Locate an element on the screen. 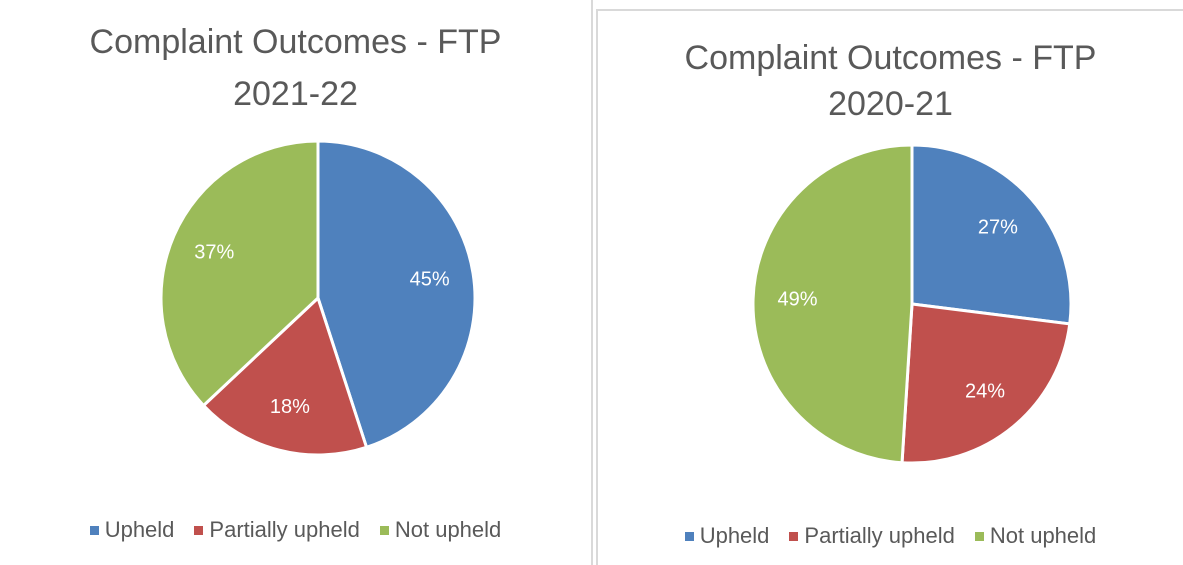  data-label: 45% is located at coordinates (430, 280).